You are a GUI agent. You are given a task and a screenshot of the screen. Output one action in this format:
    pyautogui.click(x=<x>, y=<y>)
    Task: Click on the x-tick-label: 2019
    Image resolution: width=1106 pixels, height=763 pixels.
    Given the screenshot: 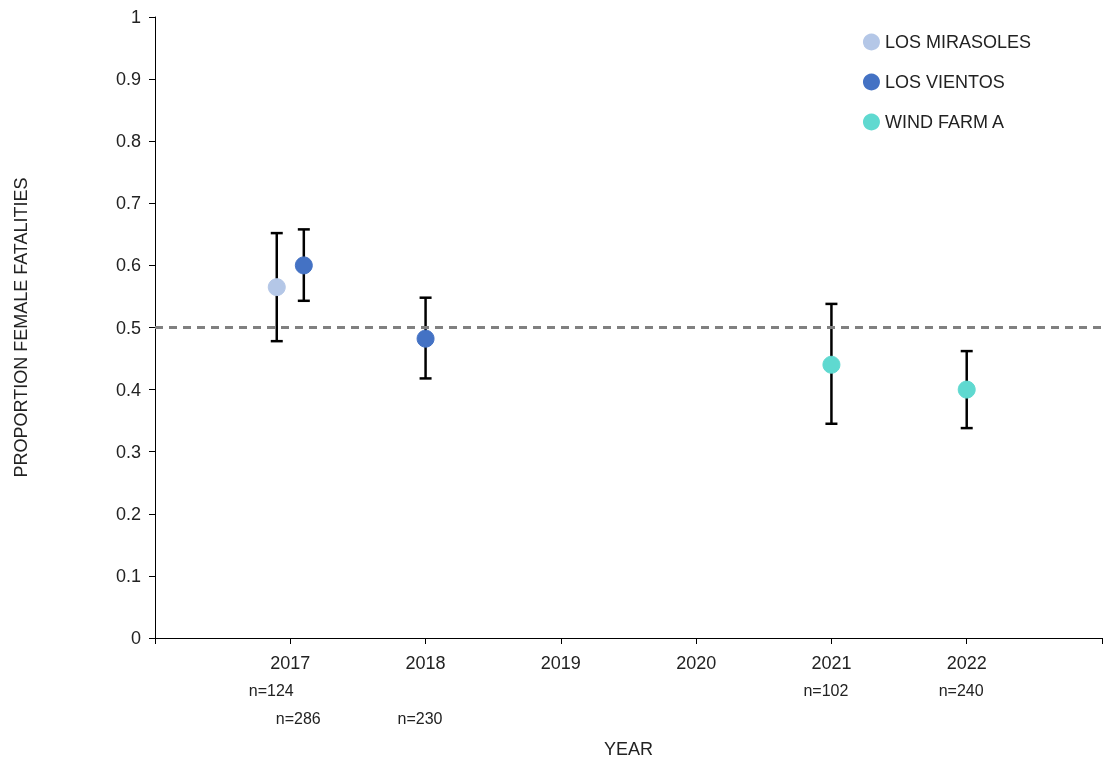 What is the action you would take?
    pyautogui.click(x=560, y=663)
    